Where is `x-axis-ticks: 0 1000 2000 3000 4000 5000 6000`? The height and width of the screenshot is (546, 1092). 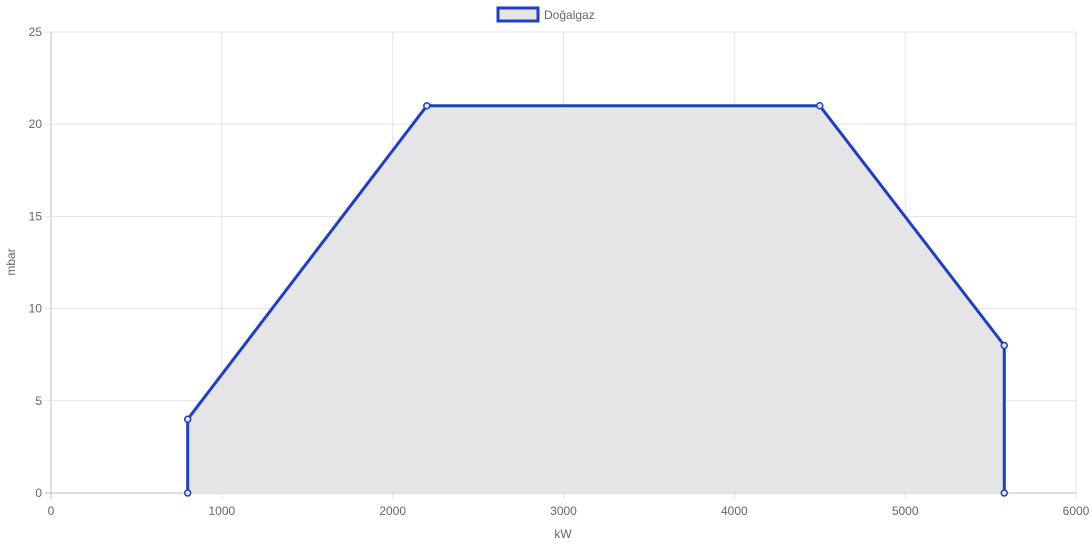 x-axis-ticks: 0 1000 2000 3000 4000 5000 6000 is located at coordinates (569, 511).